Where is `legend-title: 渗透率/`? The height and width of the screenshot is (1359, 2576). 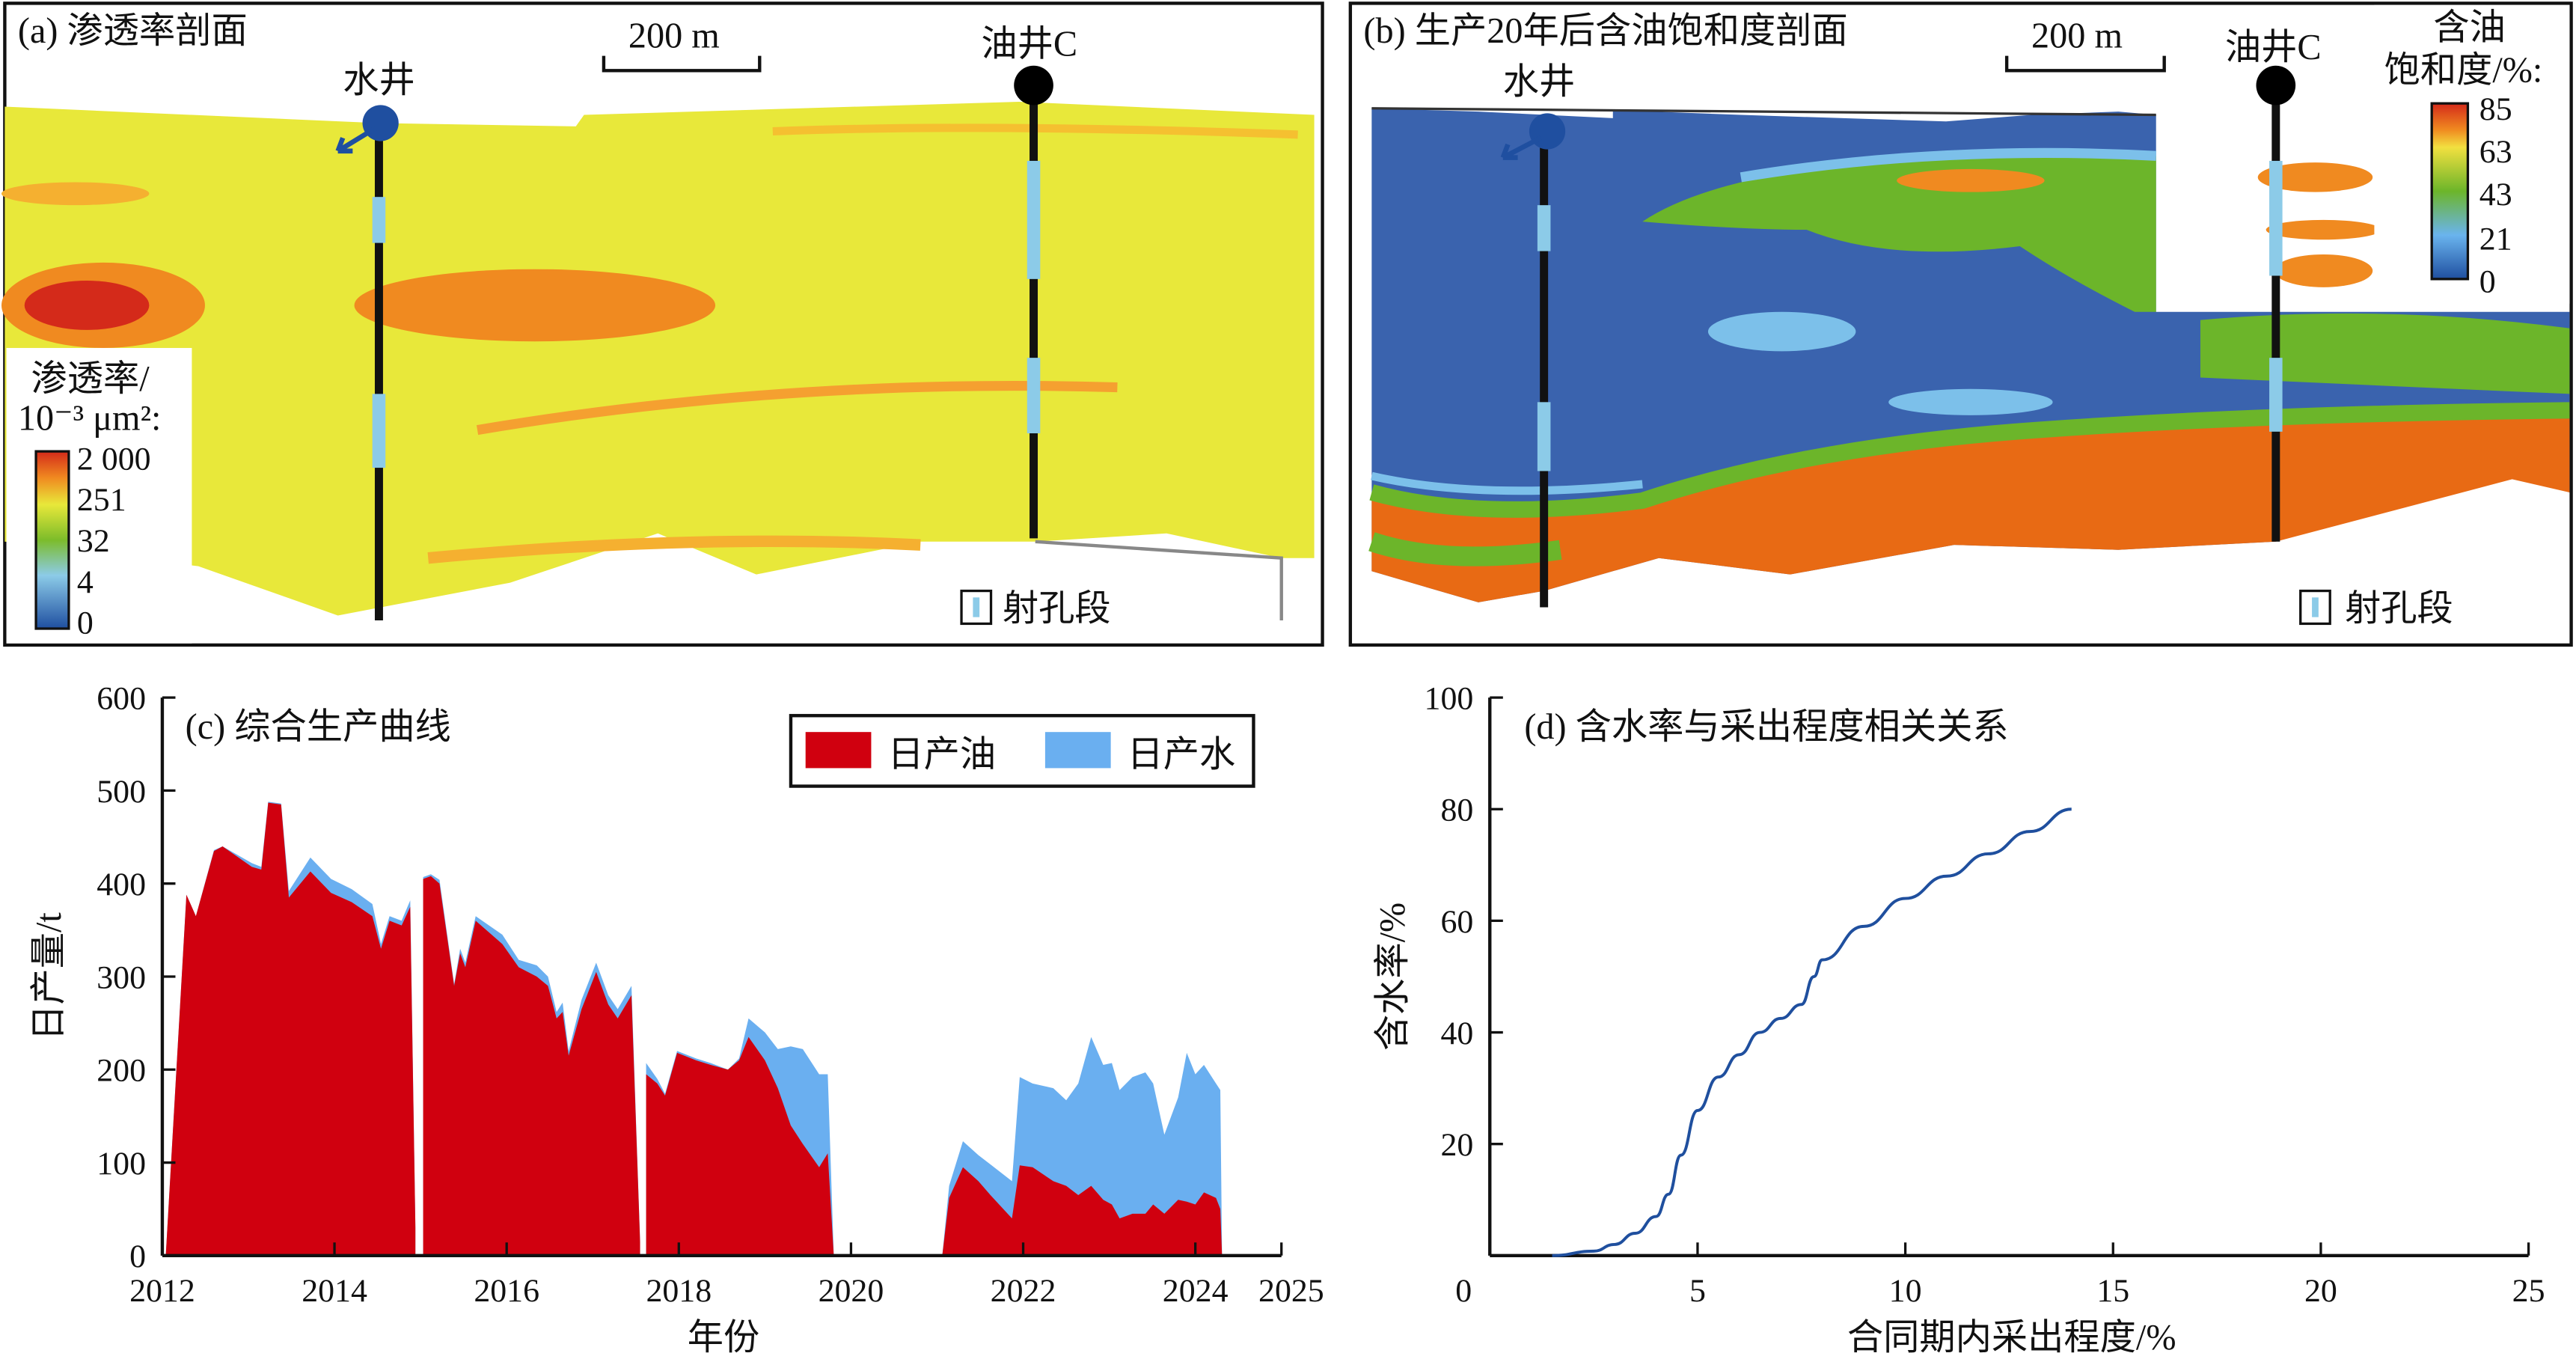 legend-title: 渗透率/ is located at coordinates (90, 379).